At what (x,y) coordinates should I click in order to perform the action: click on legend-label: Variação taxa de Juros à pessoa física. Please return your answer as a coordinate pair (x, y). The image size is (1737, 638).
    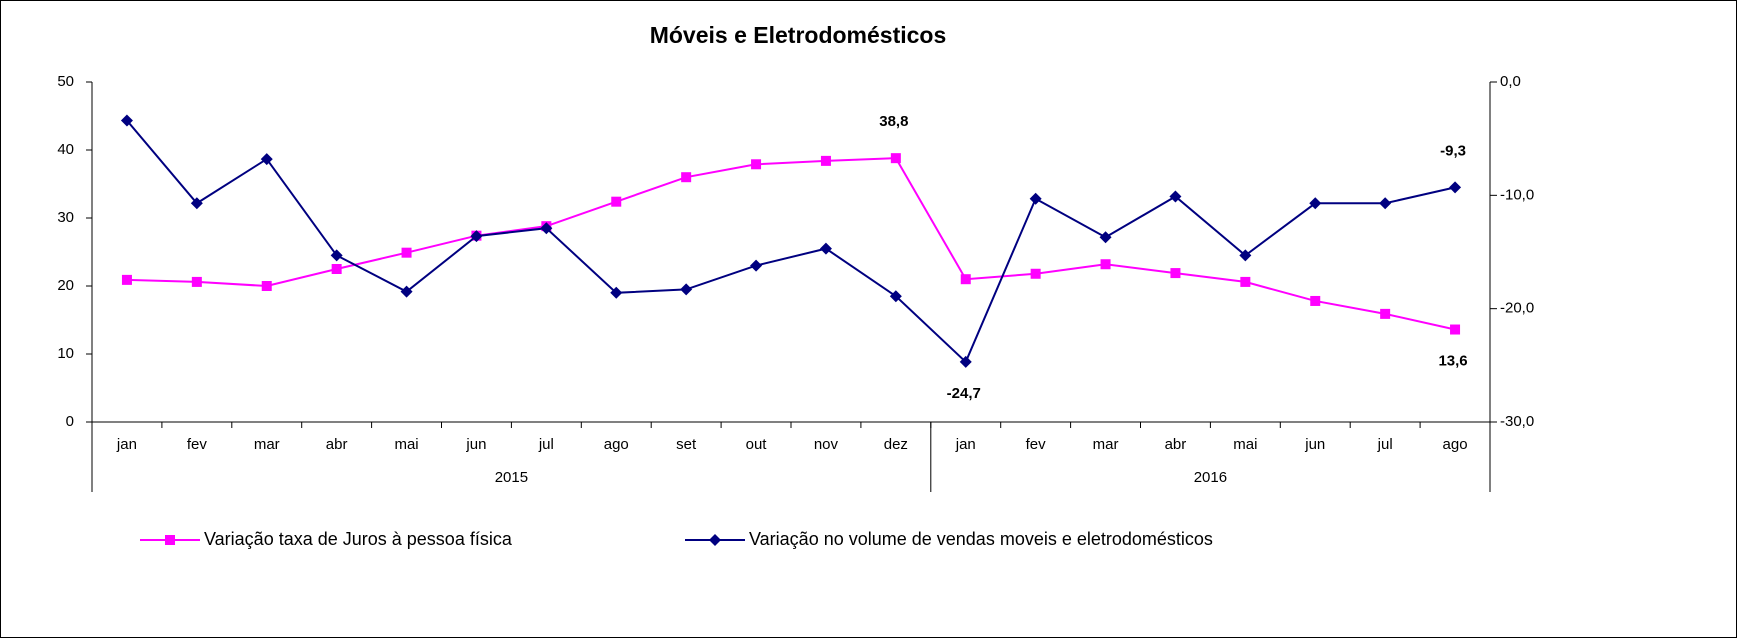
    Looking at the image, I should click on (358, 539).